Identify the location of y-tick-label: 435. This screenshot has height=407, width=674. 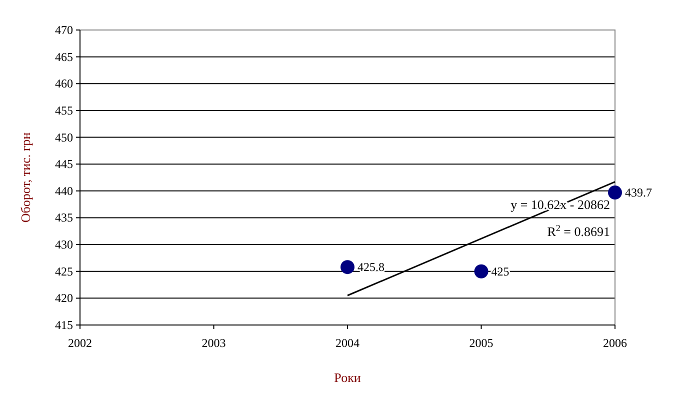
(64, 217).